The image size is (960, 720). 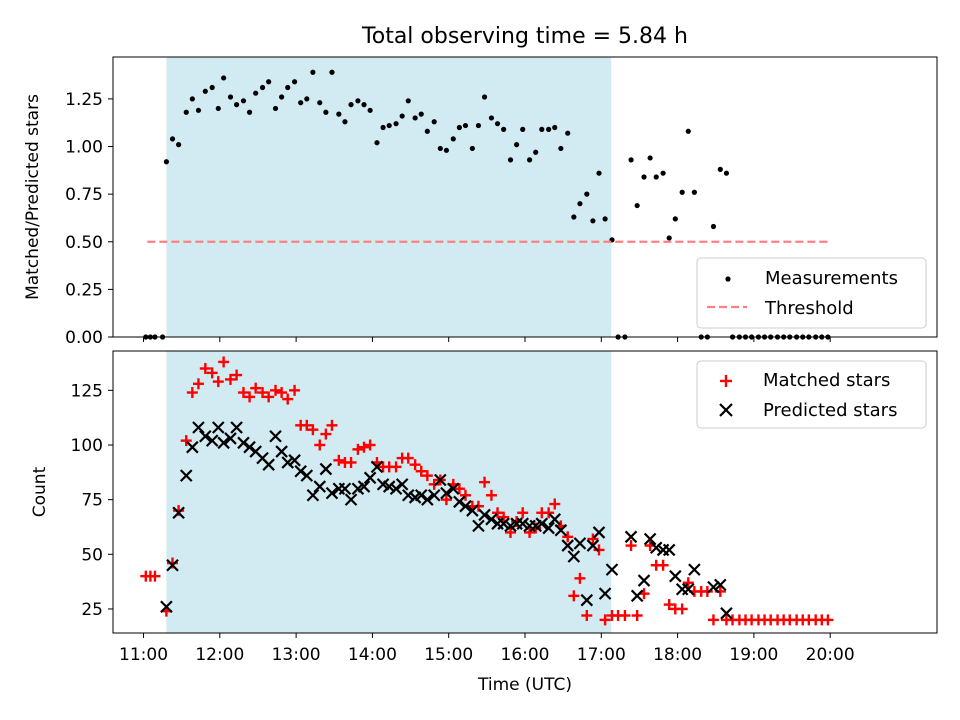 What do you see at coordinates (84, 243) in the screenshot?
I see `top-y-tick-label: 0.50` at bounding box center [84, 243].